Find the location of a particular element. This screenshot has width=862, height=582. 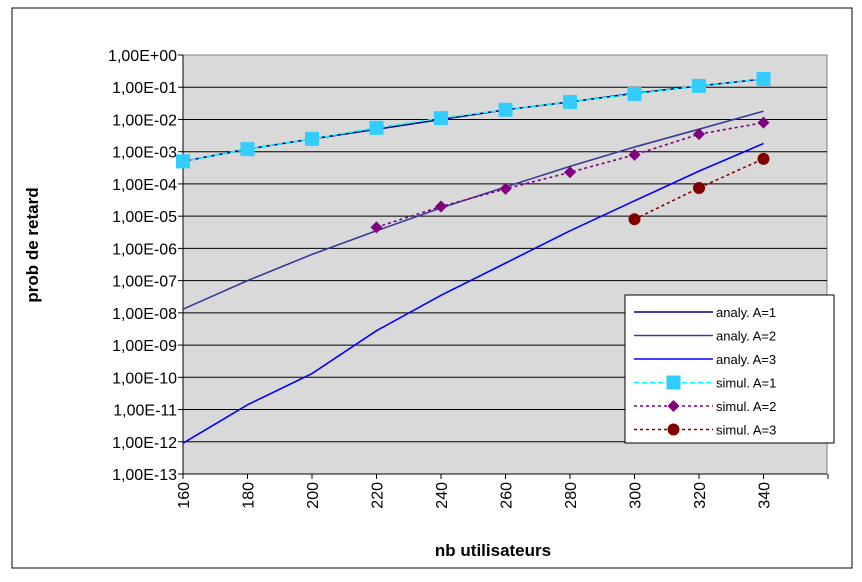

y-tick-label: 1,00E-03 is located at coordinates (144, 153).